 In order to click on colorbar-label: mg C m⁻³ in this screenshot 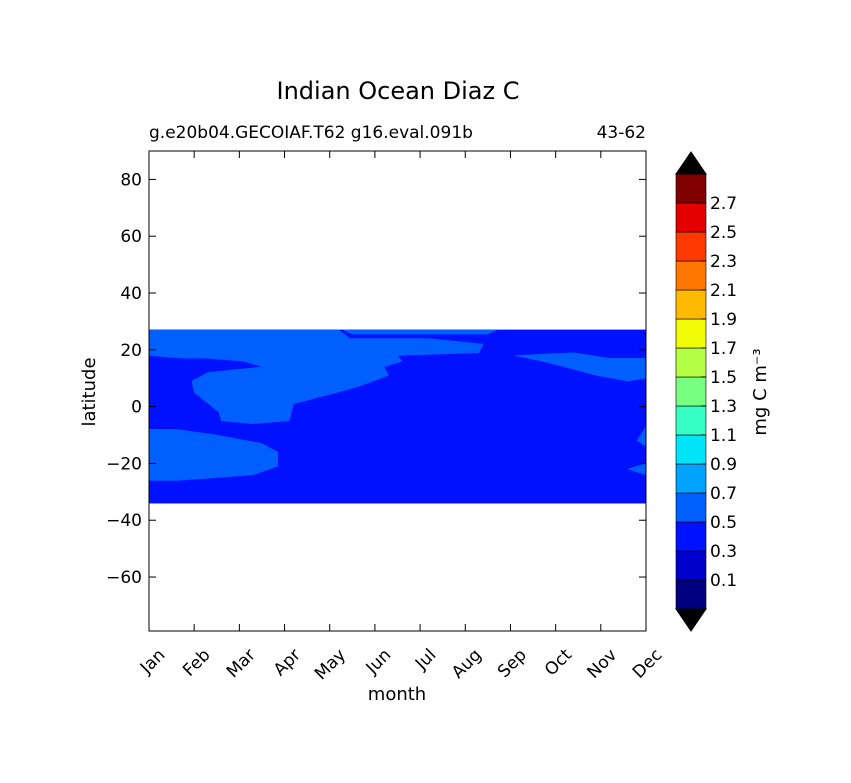, I will do `click(760, 391)`.